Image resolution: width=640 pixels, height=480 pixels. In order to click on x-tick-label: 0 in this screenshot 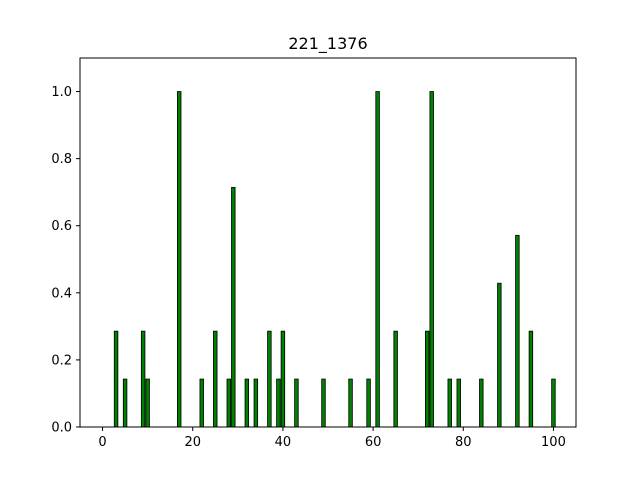, I will do `click(102, 442)`.